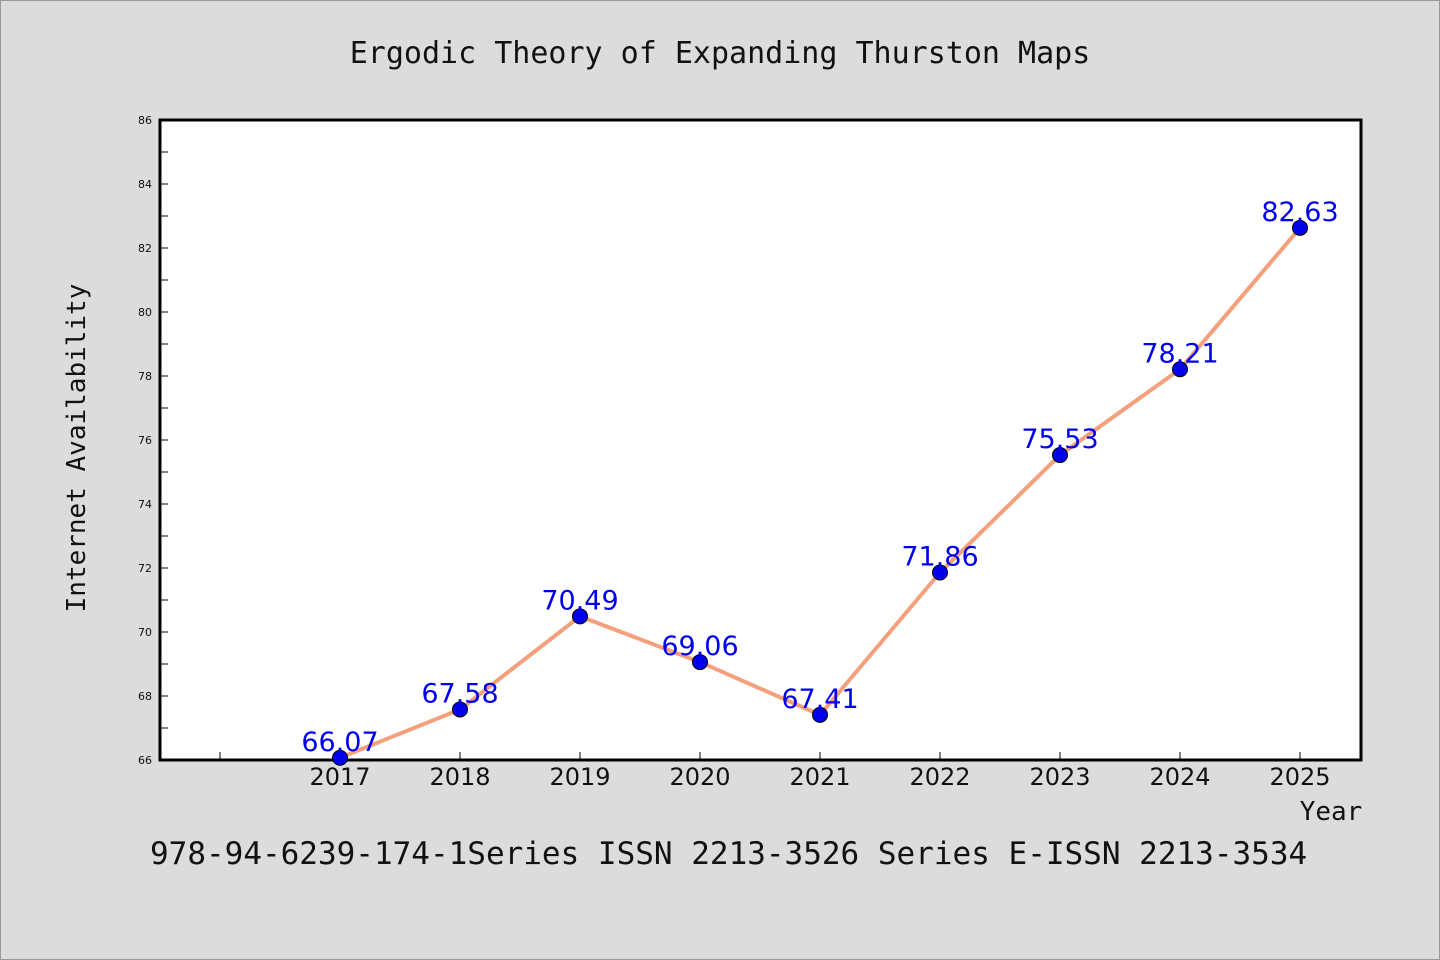 Image resolution: width=1440 pixels, height=960 pixels. Describe the element at coordinates (939, 556) in the screenshot. I see `data-label: 71.86` at that location.